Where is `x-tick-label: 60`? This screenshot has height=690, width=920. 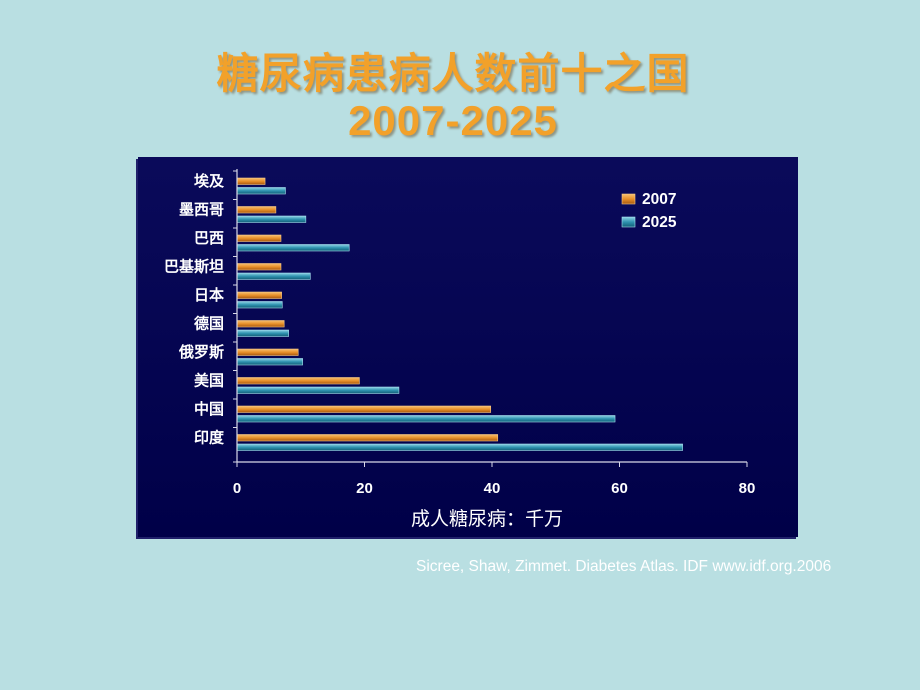
x-tick-label: 60 is located at coordinates (619, 488).